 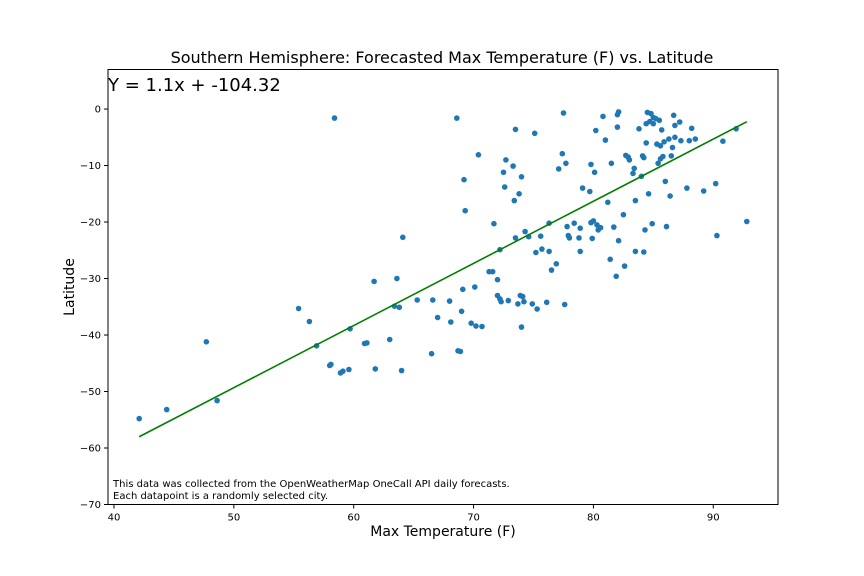 What do you see at coordinates (90, 505) in the screenshot?
I see `y-tick-label: −70` at bounding box center [90, 505].